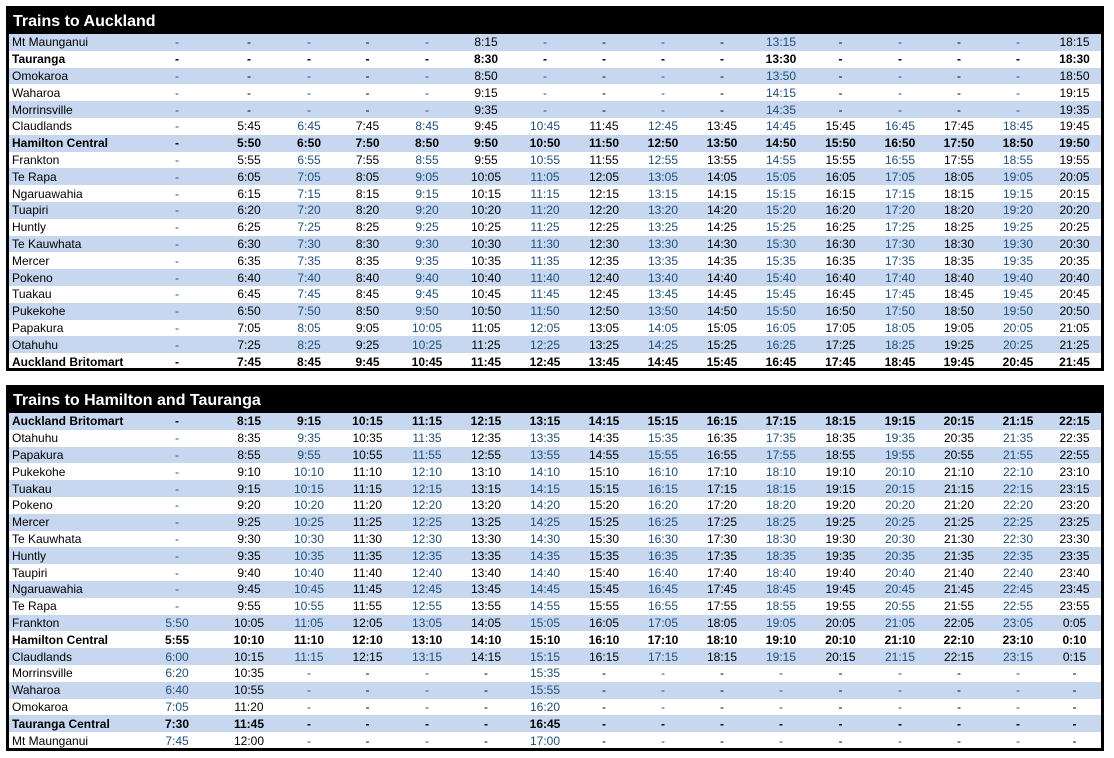 Image resolution: width=1114 pixels, height=758 pixels. Describe the element at coordinates (545, 210) in the screenshot. I see `departure-time: 11:20` at that location.